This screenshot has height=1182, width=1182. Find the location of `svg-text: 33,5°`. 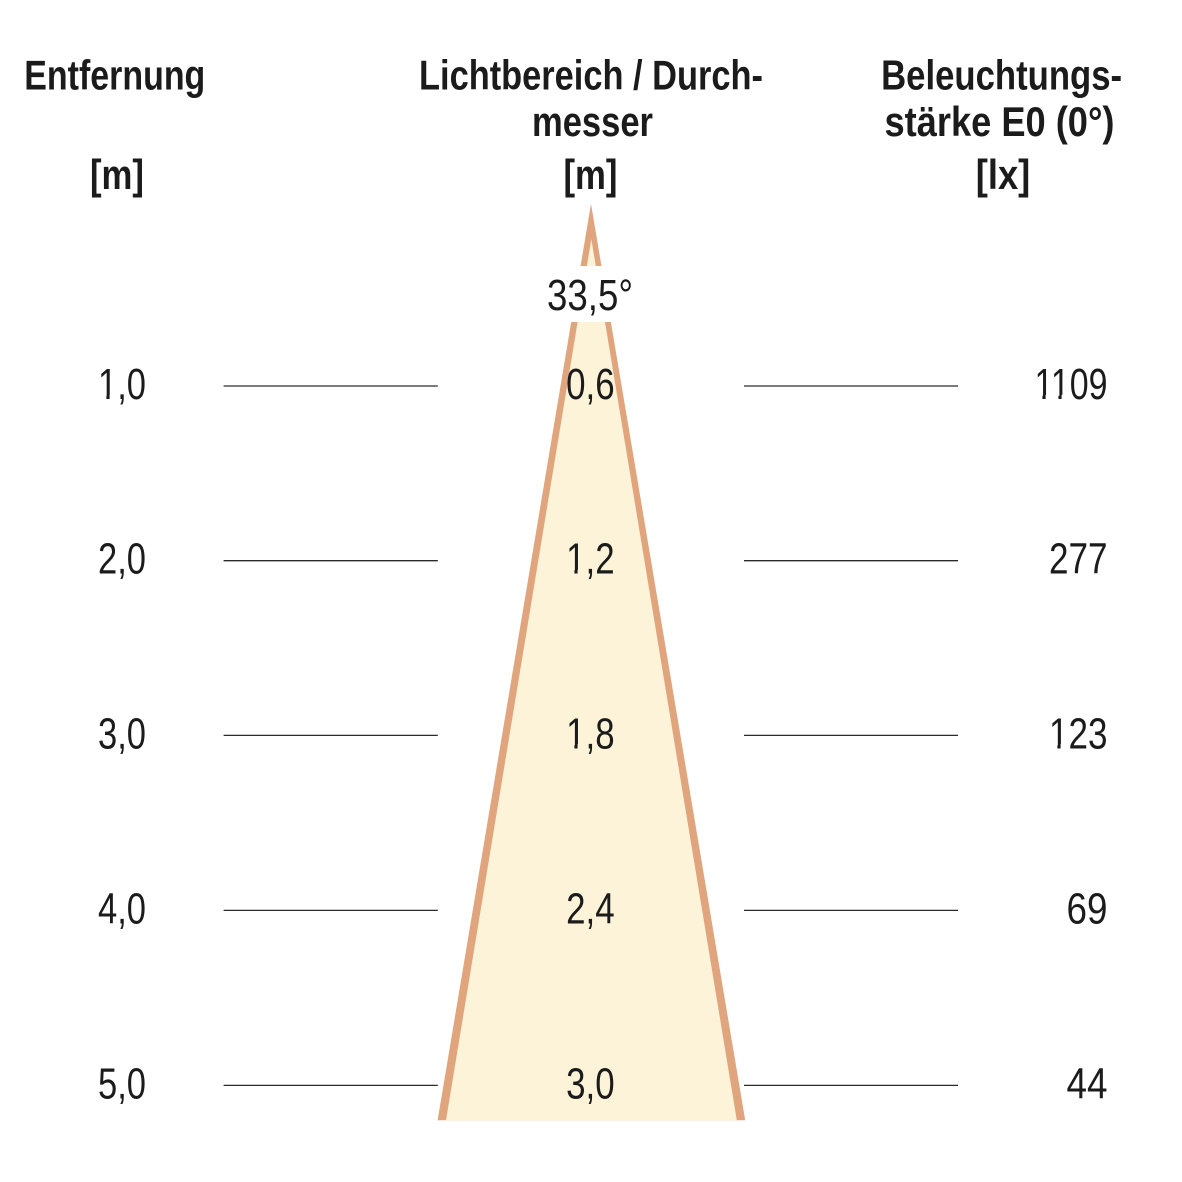

svg-text: 33,5° is located at coordinates (590, 295).